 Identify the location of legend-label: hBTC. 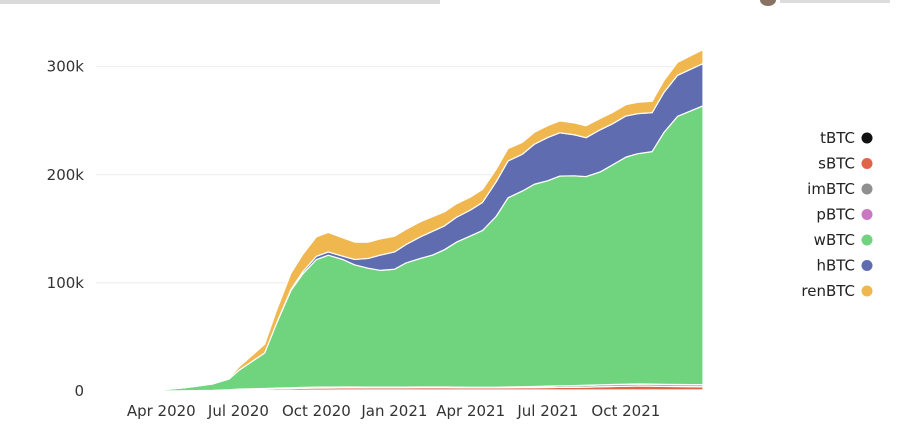
(835, 266).